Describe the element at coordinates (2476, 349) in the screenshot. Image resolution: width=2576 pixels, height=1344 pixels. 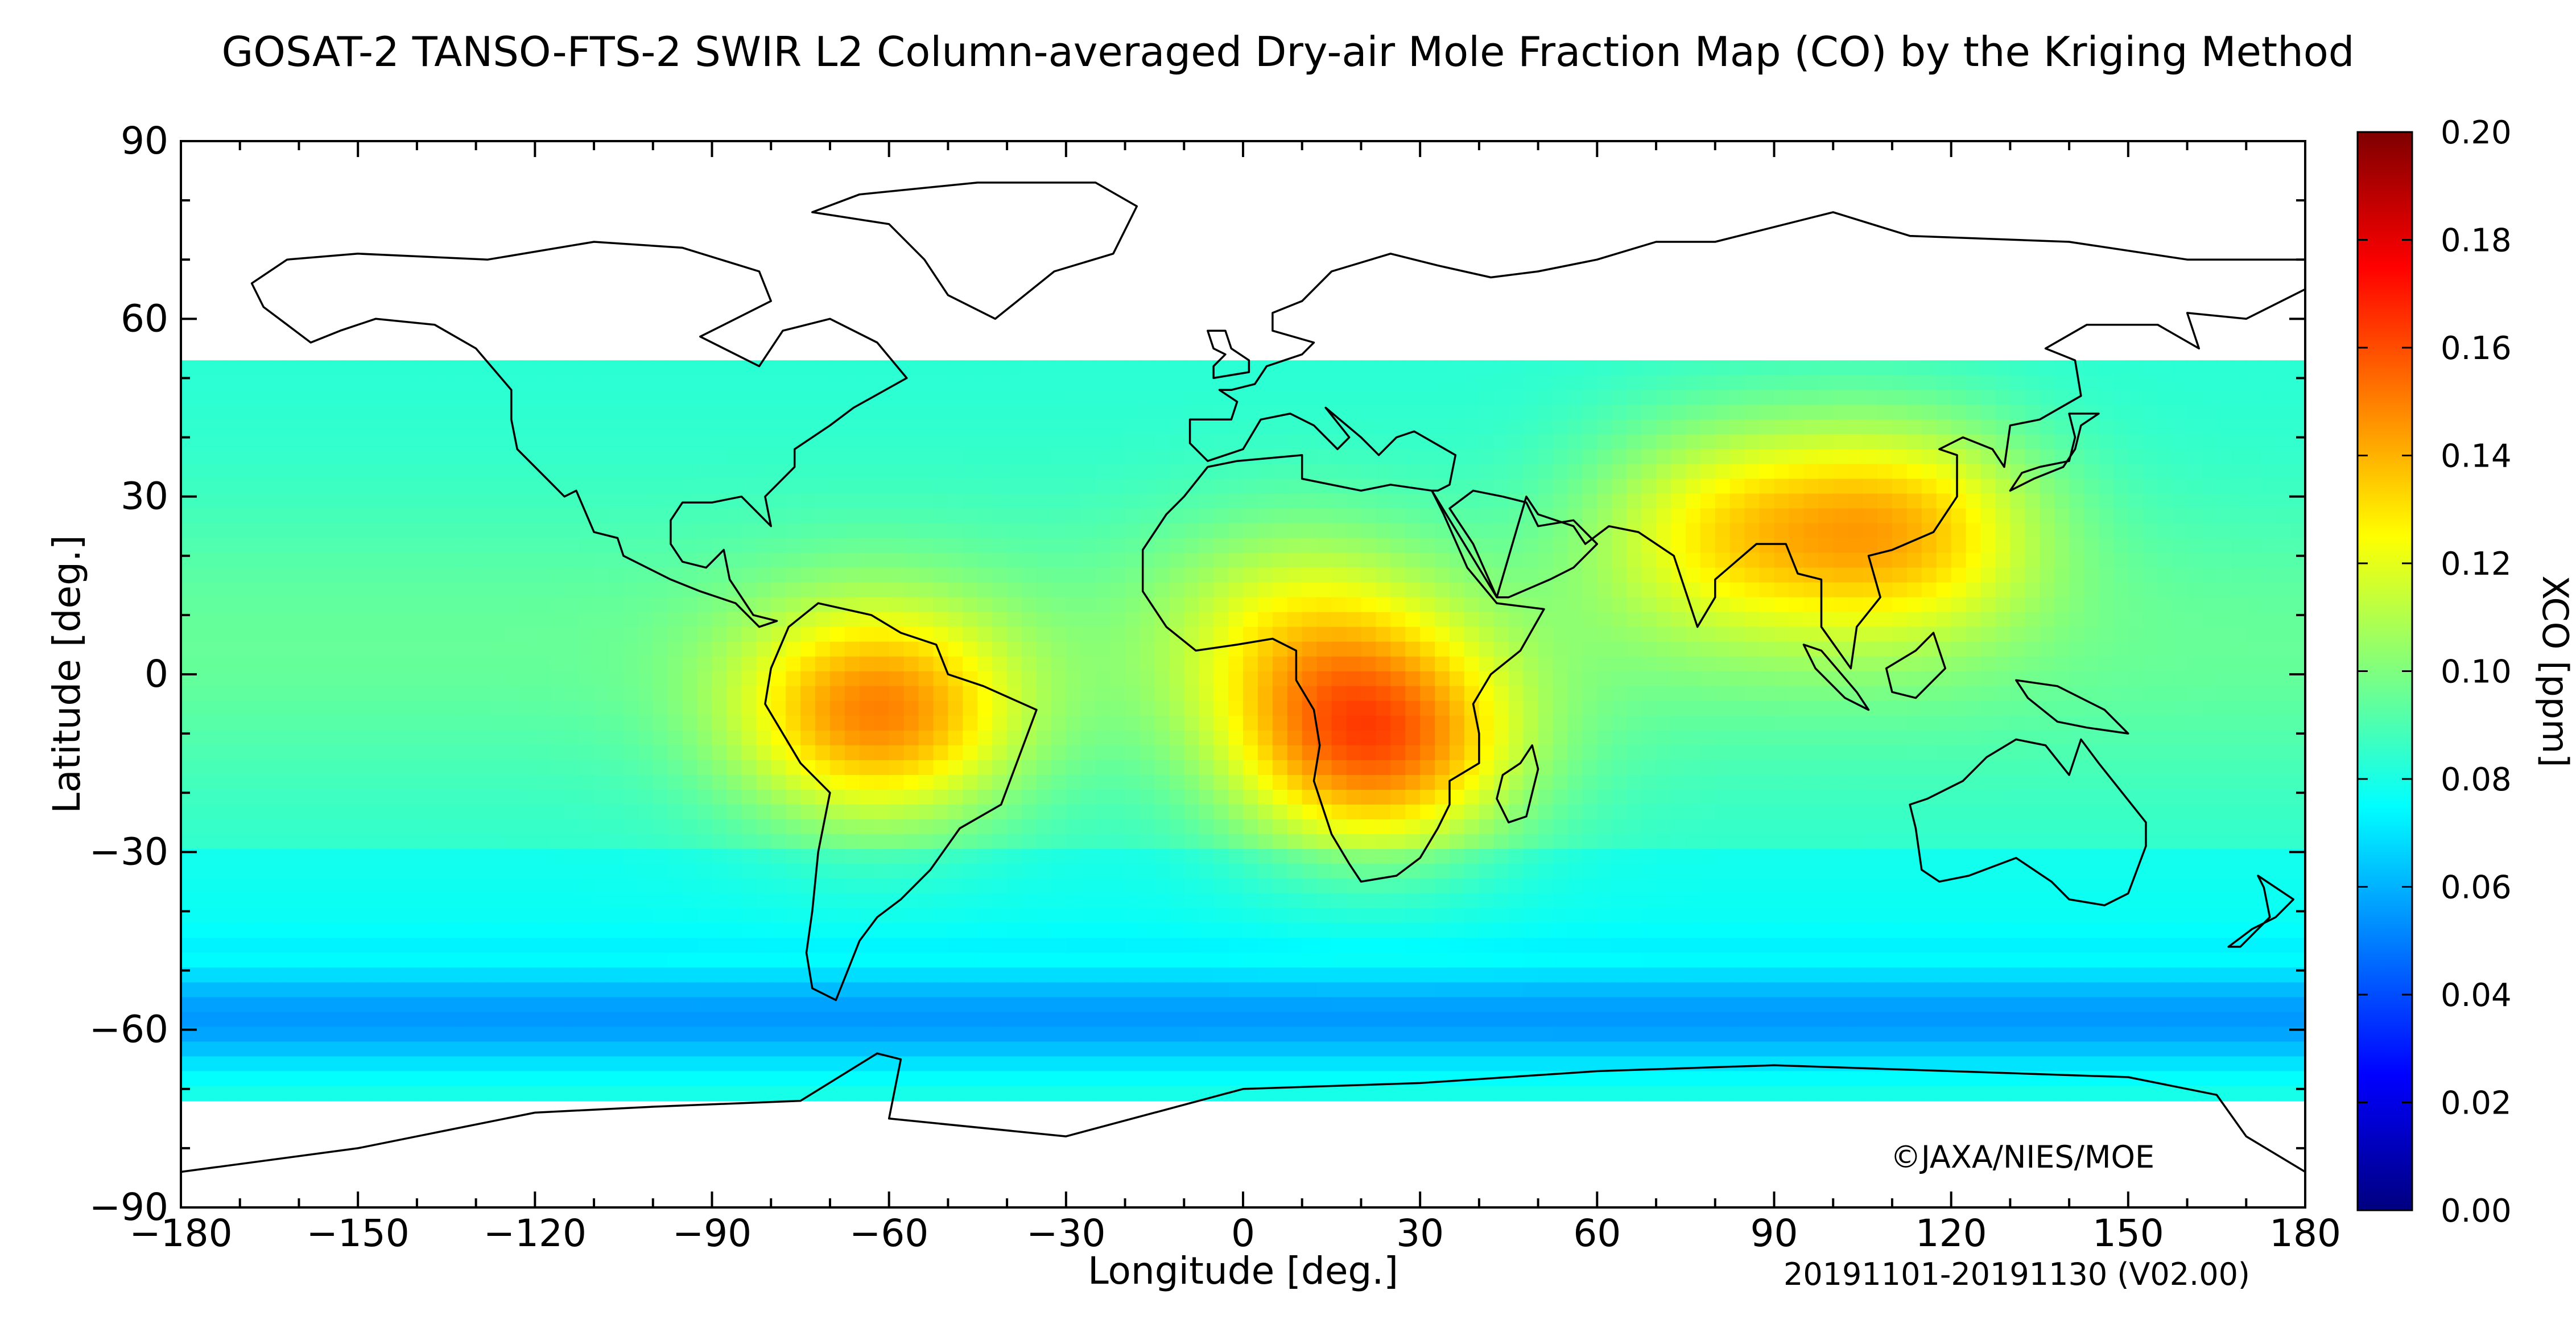
I see `colorbar-tick-label: 0.16` at that location.